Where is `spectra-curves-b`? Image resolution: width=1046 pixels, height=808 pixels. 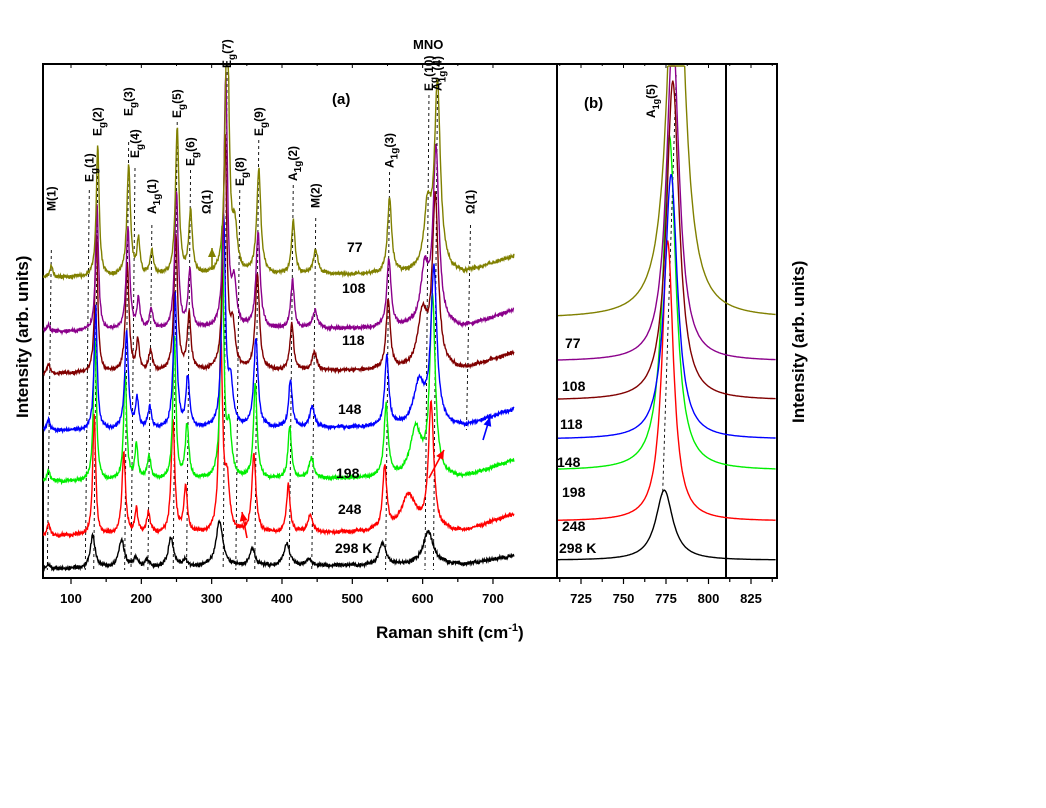
spectra-curves-b is located at coordinates (666, 313).